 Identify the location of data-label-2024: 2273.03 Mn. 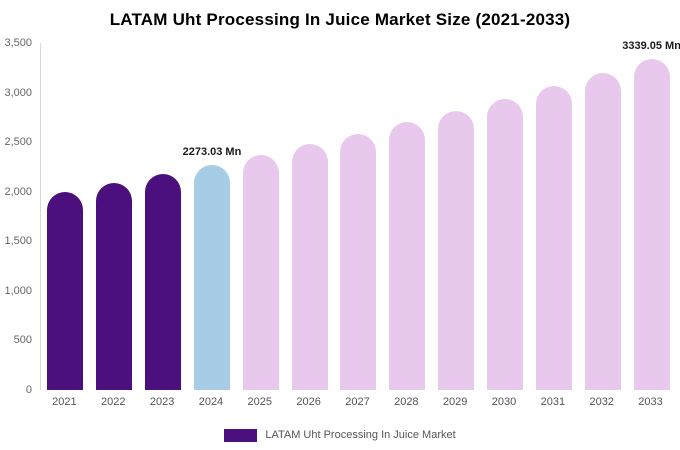
(212, 151).